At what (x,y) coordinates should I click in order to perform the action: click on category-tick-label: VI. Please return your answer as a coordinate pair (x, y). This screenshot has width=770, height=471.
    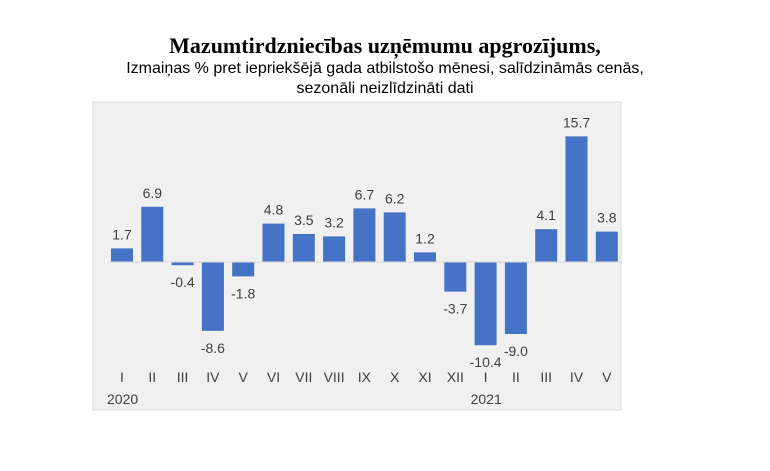
    Looking at the image, I should click on (273, 377).